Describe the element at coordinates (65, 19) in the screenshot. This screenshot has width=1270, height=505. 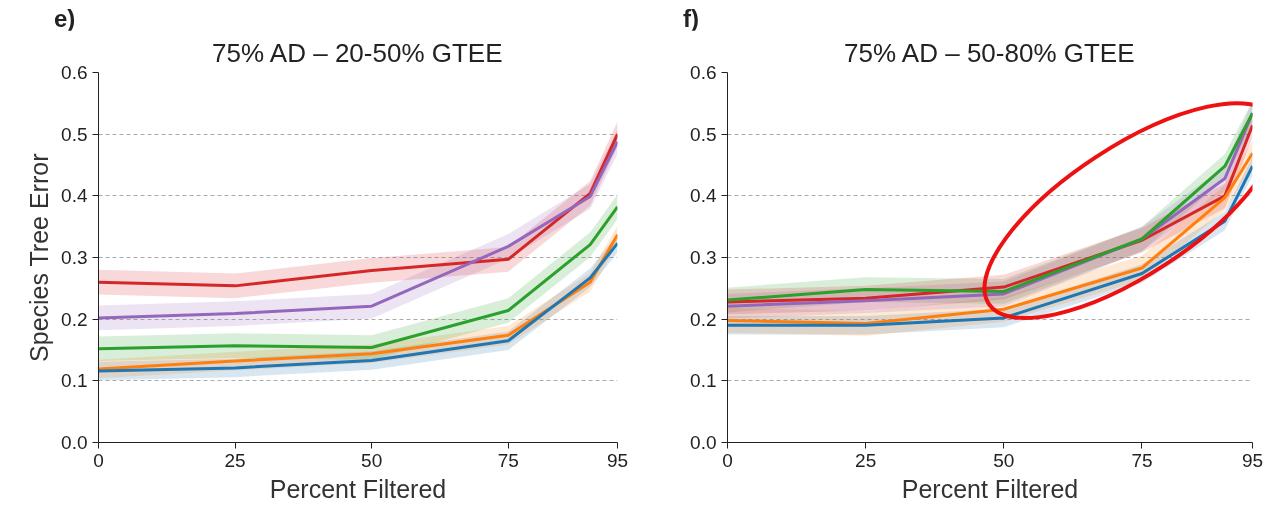
I see `text: e)` at that location.